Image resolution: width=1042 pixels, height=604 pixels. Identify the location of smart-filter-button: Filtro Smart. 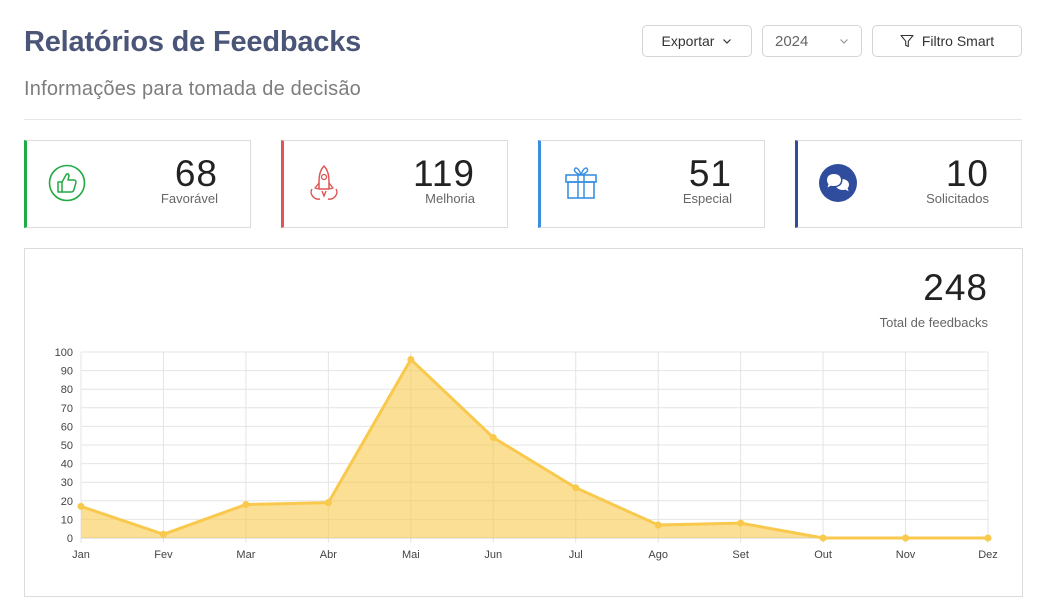
(947, 41).